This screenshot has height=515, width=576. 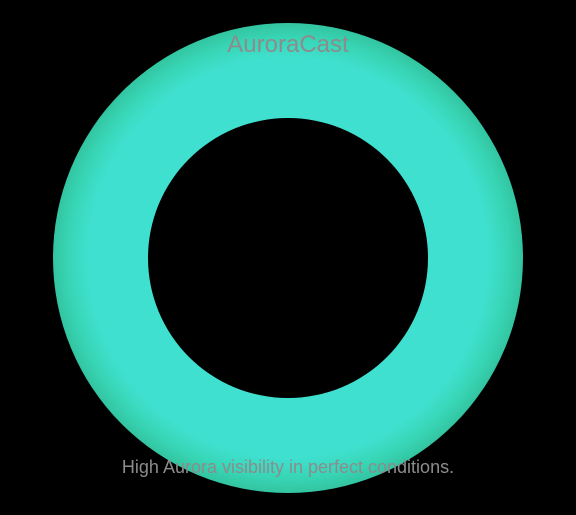 What do you see at coordinates (288, 44) in the screenshot?
I see `app-title: AuroraCast` at bounding box center [288, 44].